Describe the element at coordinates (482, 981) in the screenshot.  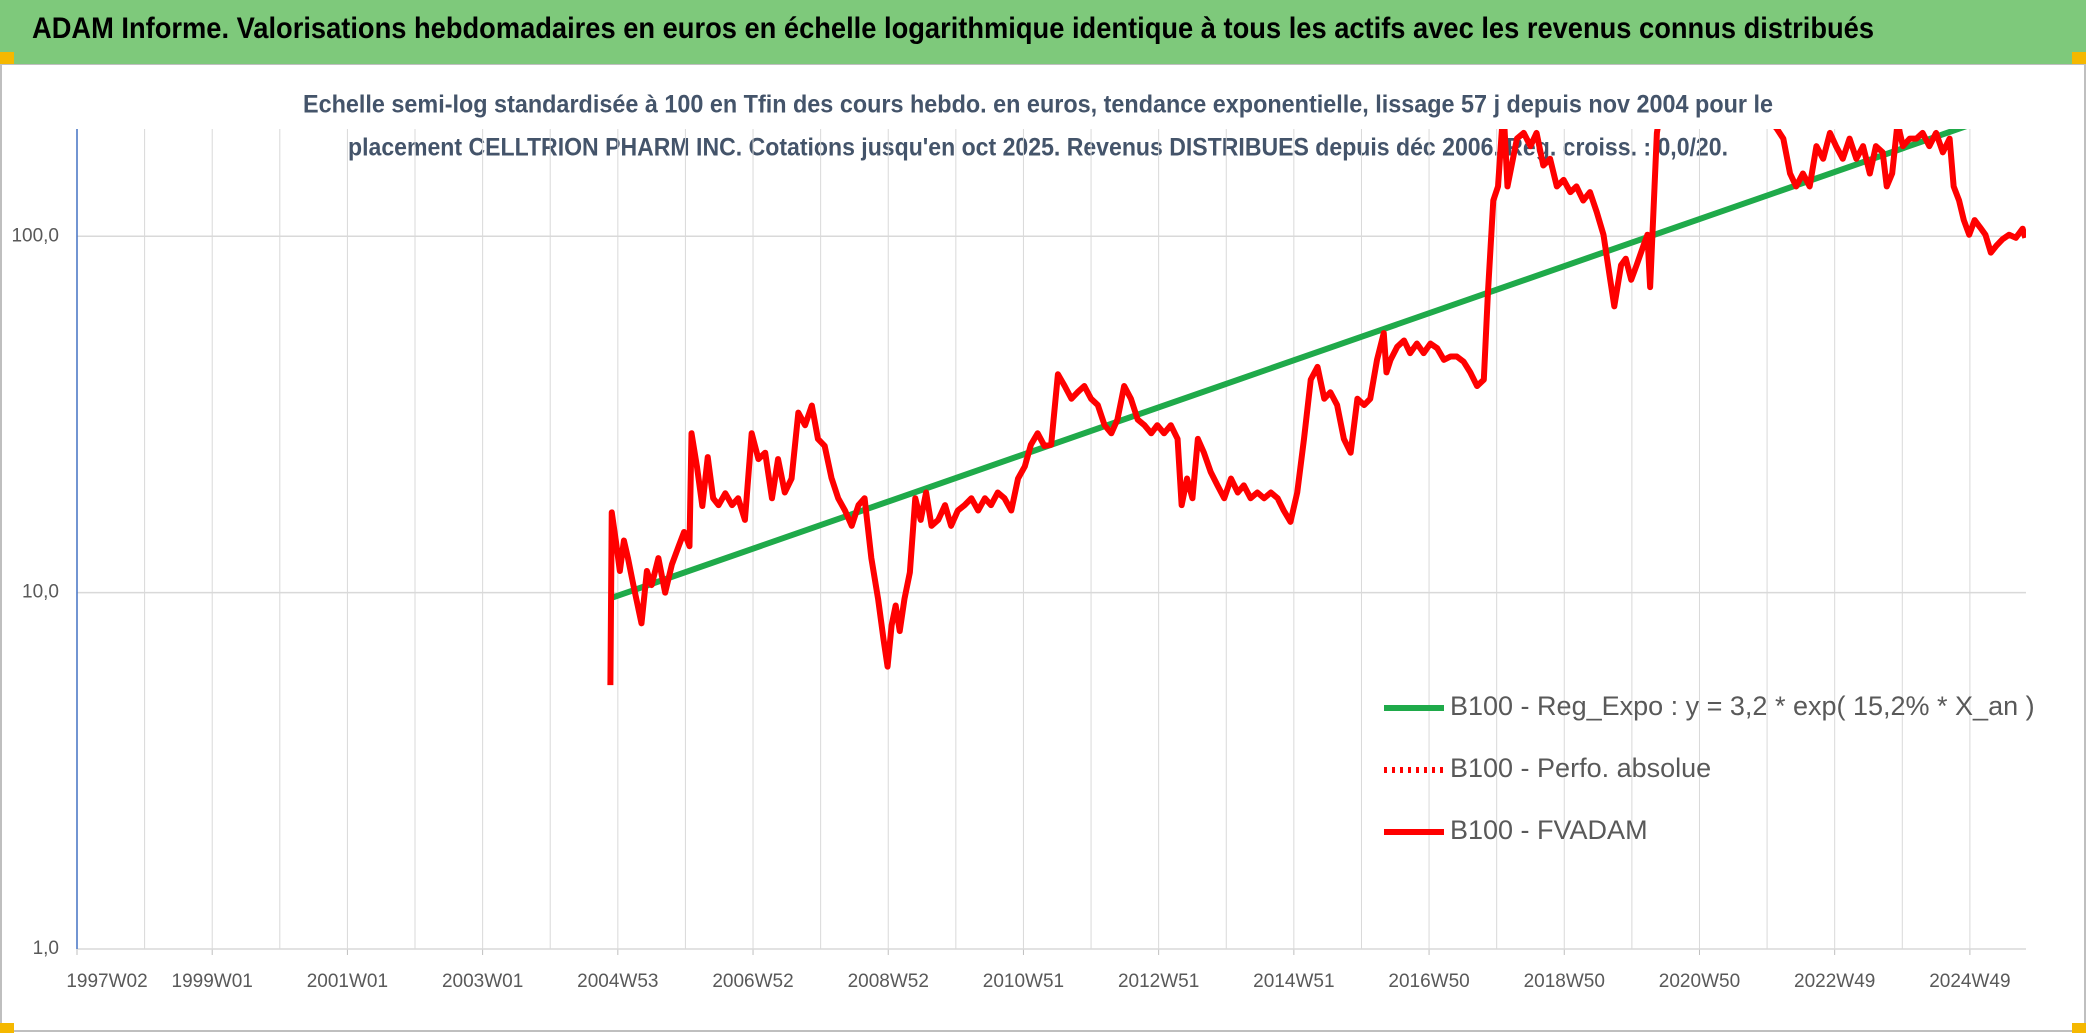
I see `x-tick-label: 2003W01` at that location.